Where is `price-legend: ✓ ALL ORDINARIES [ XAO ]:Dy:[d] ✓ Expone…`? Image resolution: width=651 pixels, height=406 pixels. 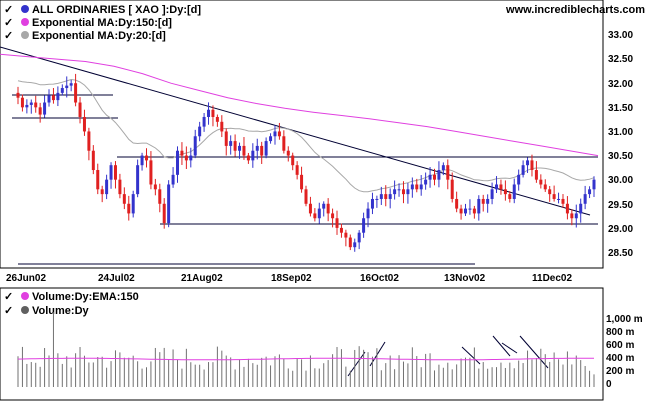
price-legend: ✓ ALL ORDINARIES [ XAO ]:Dy:[d] ✓ Expone… is located at coordinates (102, 23).